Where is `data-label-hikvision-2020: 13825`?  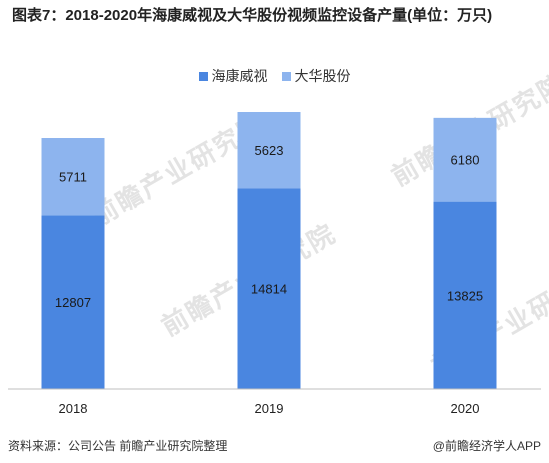 data-label-hikvision-2020: 13825 is located at coordinates (465, 295).